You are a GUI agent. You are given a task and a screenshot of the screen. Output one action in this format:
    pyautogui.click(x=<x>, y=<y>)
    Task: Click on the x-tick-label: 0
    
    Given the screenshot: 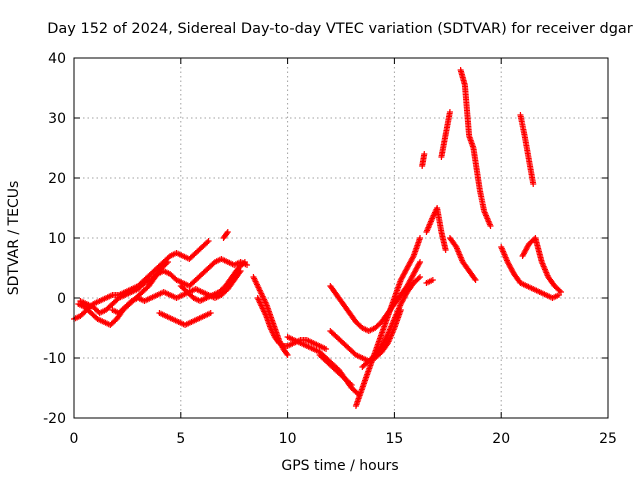 What is the action you would take?
    pyautogui.click(x=74, y=439)
    